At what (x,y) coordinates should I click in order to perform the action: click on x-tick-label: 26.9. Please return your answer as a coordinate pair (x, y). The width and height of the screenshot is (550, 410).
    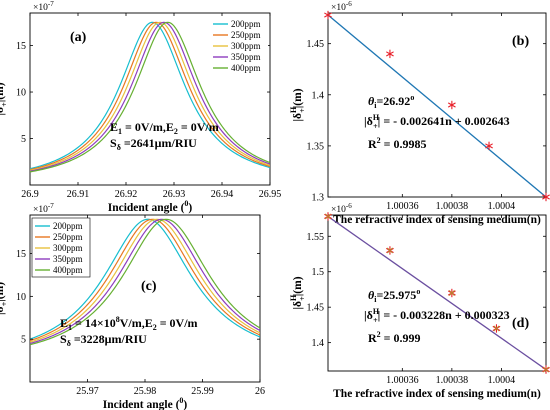
    Looking at the image, I should click on (30, 194).